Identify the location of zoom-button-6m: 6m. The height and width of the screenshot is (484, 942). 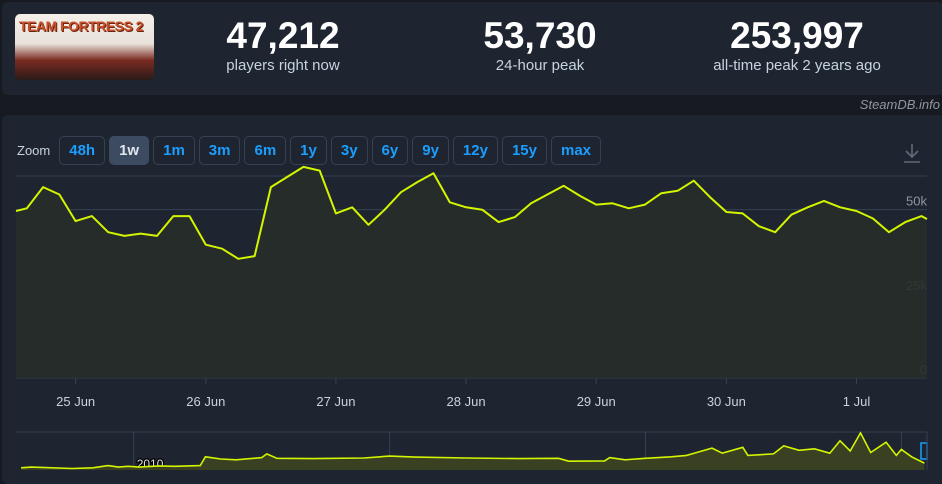
(265, 150).